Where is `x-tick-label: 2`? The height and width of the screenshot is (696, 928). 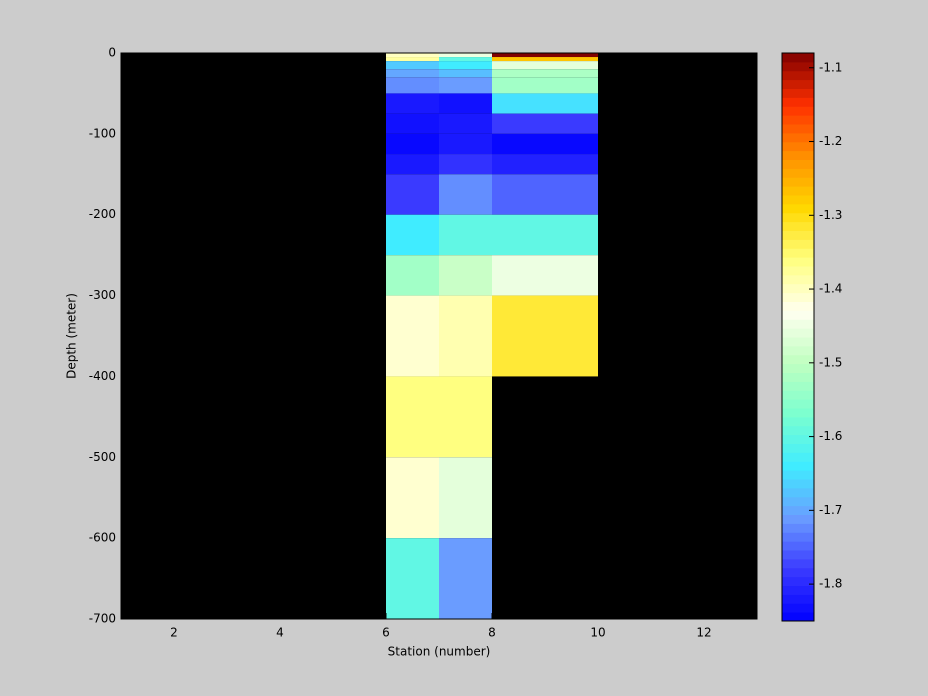 x-tick-label: 2 is located at coordinates (174, 633).